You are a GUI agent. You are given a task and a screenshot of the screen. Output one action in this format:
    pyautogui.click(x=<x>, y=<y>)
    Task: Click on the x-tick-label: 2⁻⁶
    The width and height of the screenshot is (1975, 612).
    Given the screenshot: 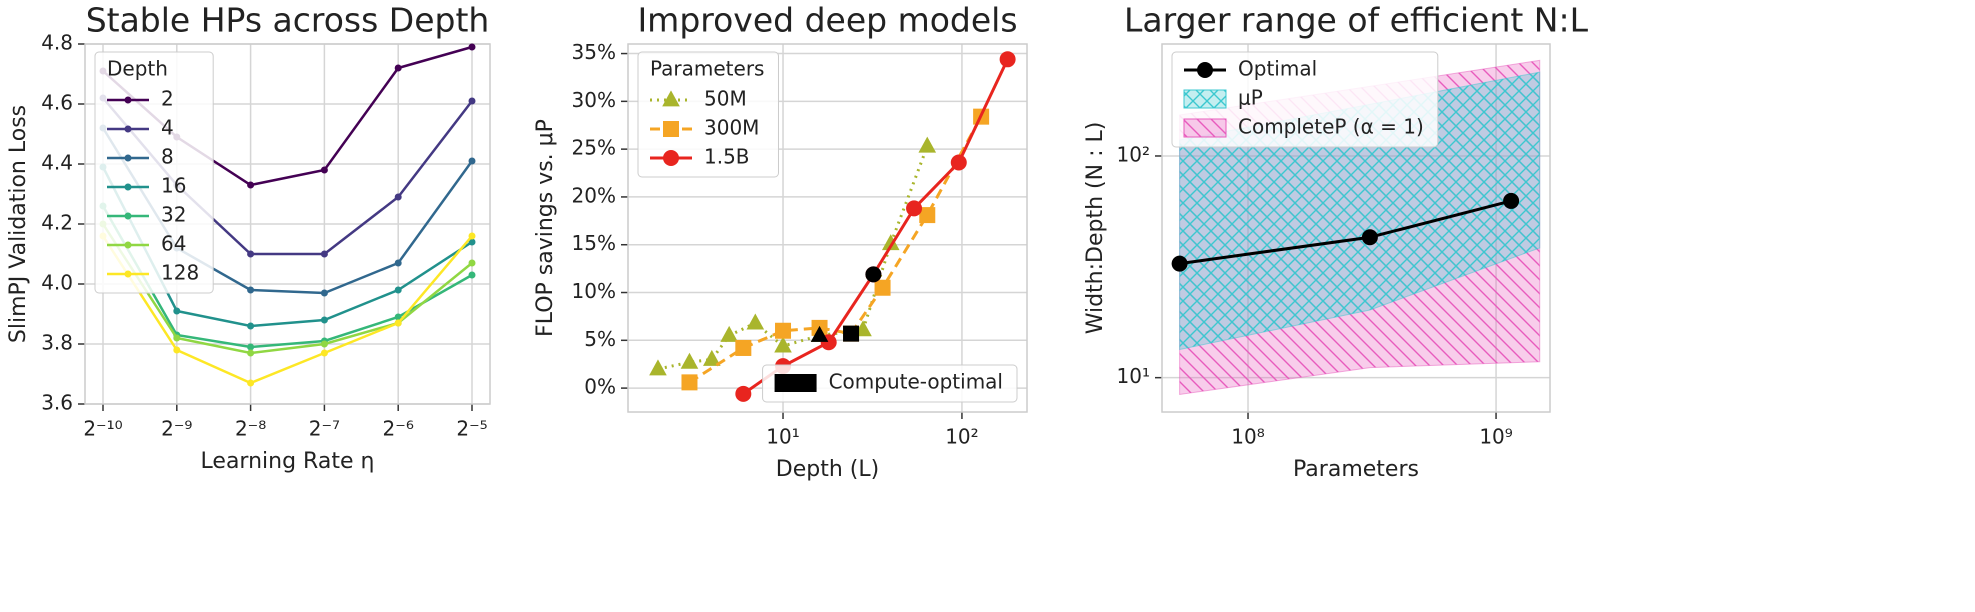 What is the action you would take?
    pyautogui.click(x=398, y=429)
    